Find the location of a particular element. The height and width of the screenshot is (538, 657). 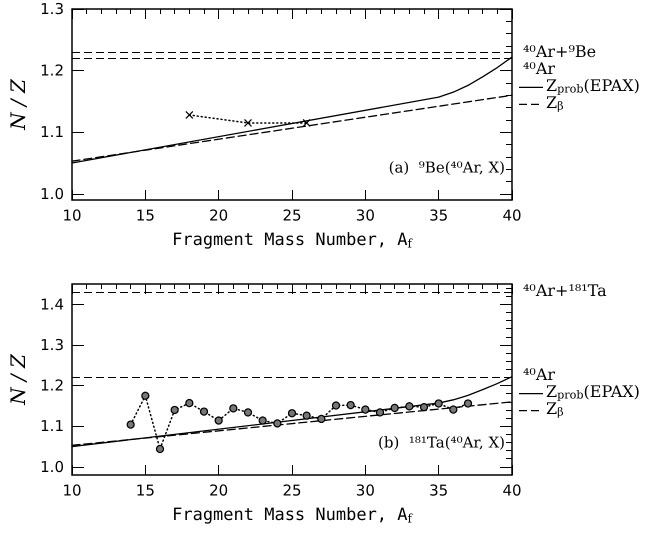

annotation: (b) ¹⁸¹Ta(⁴⁰Ar, X) is located at coordinates (442, 443).